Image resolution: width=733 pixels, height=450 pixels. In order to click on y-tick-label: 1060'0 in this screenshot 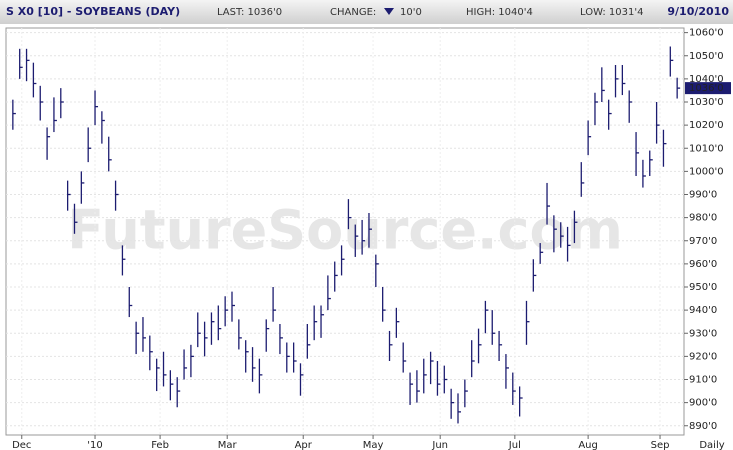, I will do `click(706, 33)`.